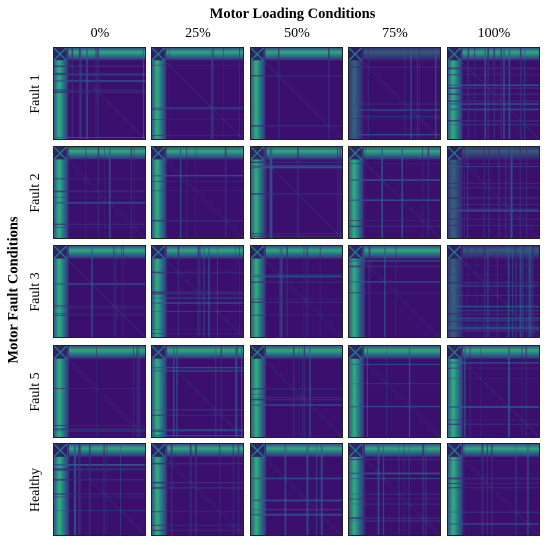 The image size is (550, 545). I want to click on column-label: 100%, so click(494, 33).